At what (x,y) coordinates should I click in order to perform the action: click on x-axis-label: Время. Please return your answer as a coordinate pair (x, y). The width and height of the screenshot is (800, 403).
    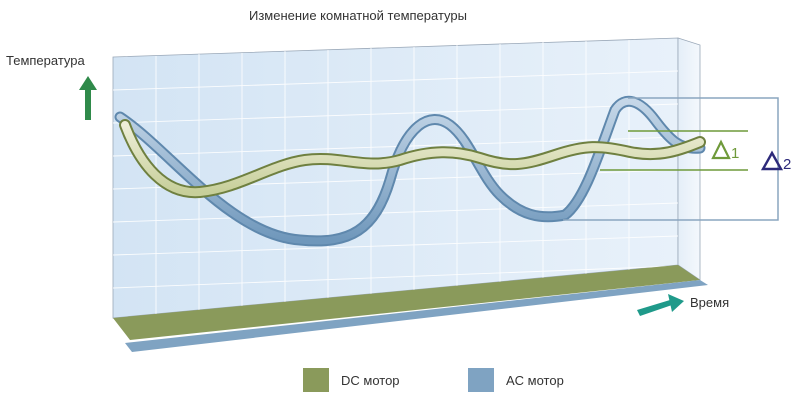
    Looking at the image, I should click on (710, 302).